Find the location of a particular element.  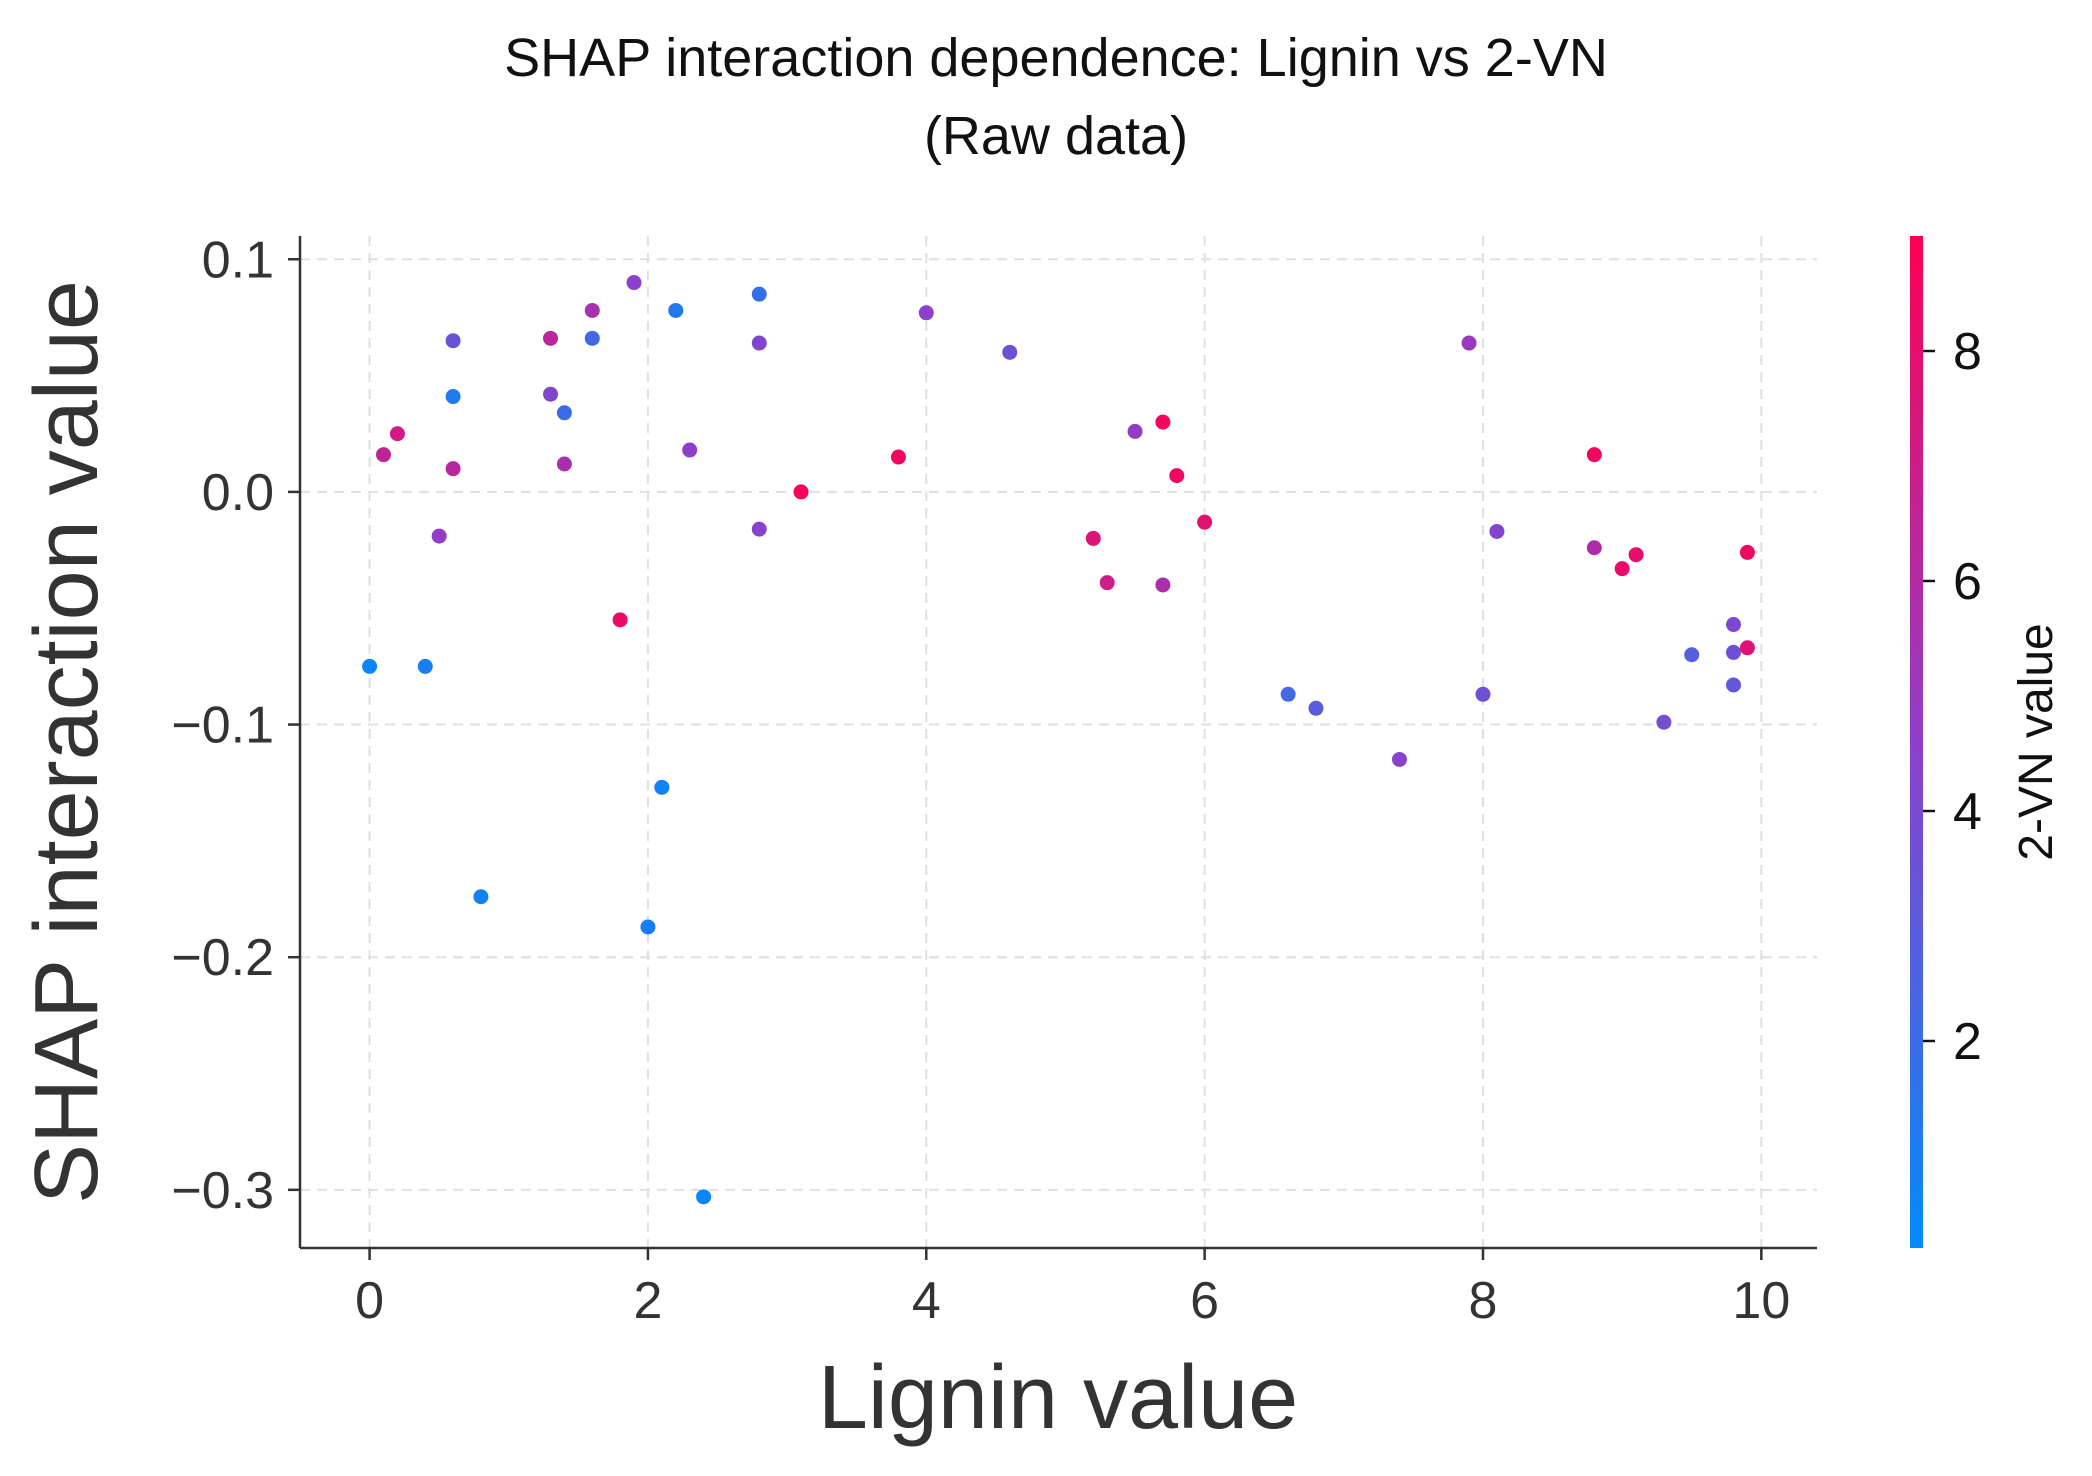

colorbar-gradient is located at coordinates (1916, 742).